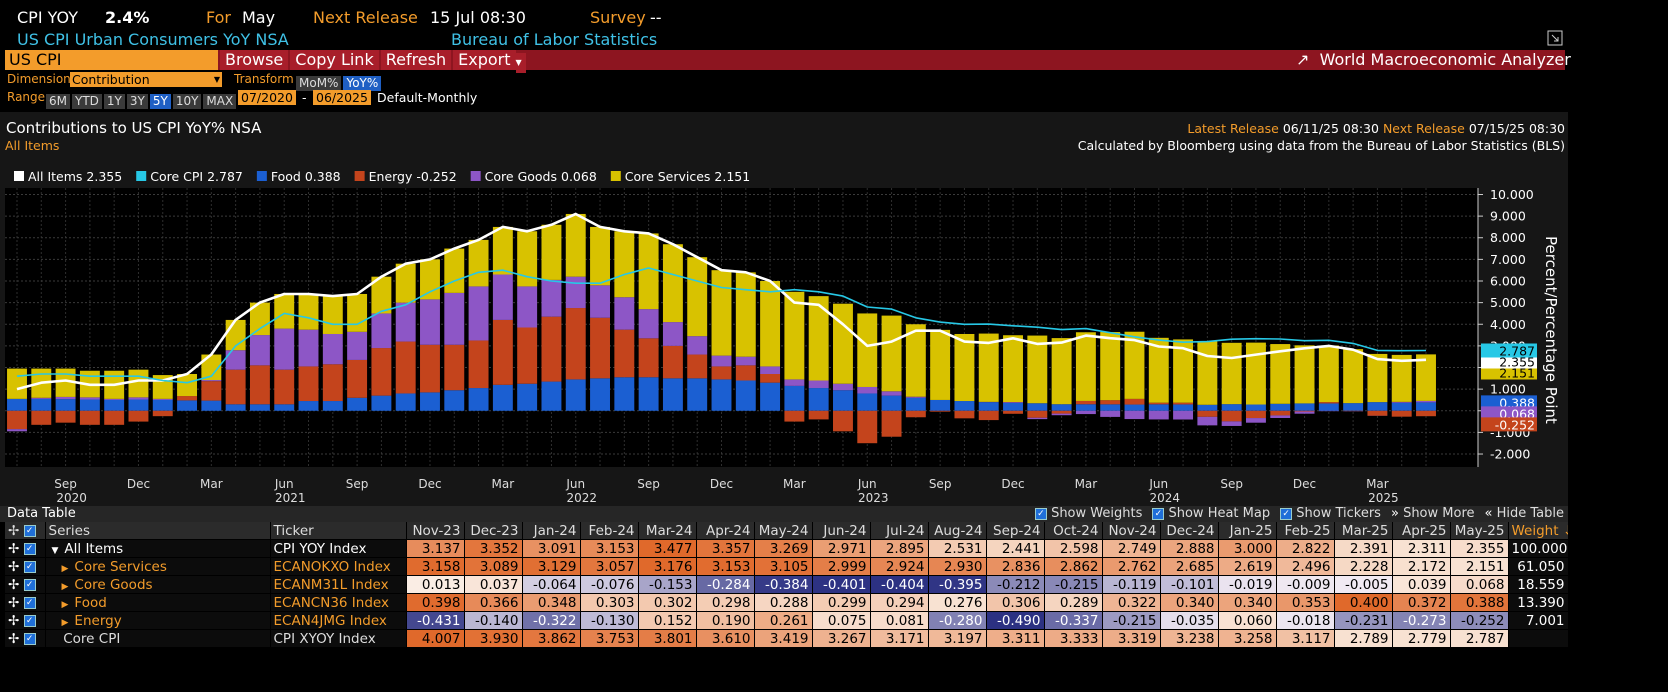 Image resolution: width=1668 pixels, height=692 pixels. Describe the element at coordinates (71, 498) in the screenshot. I see `x-year-label: 2020` at that location.